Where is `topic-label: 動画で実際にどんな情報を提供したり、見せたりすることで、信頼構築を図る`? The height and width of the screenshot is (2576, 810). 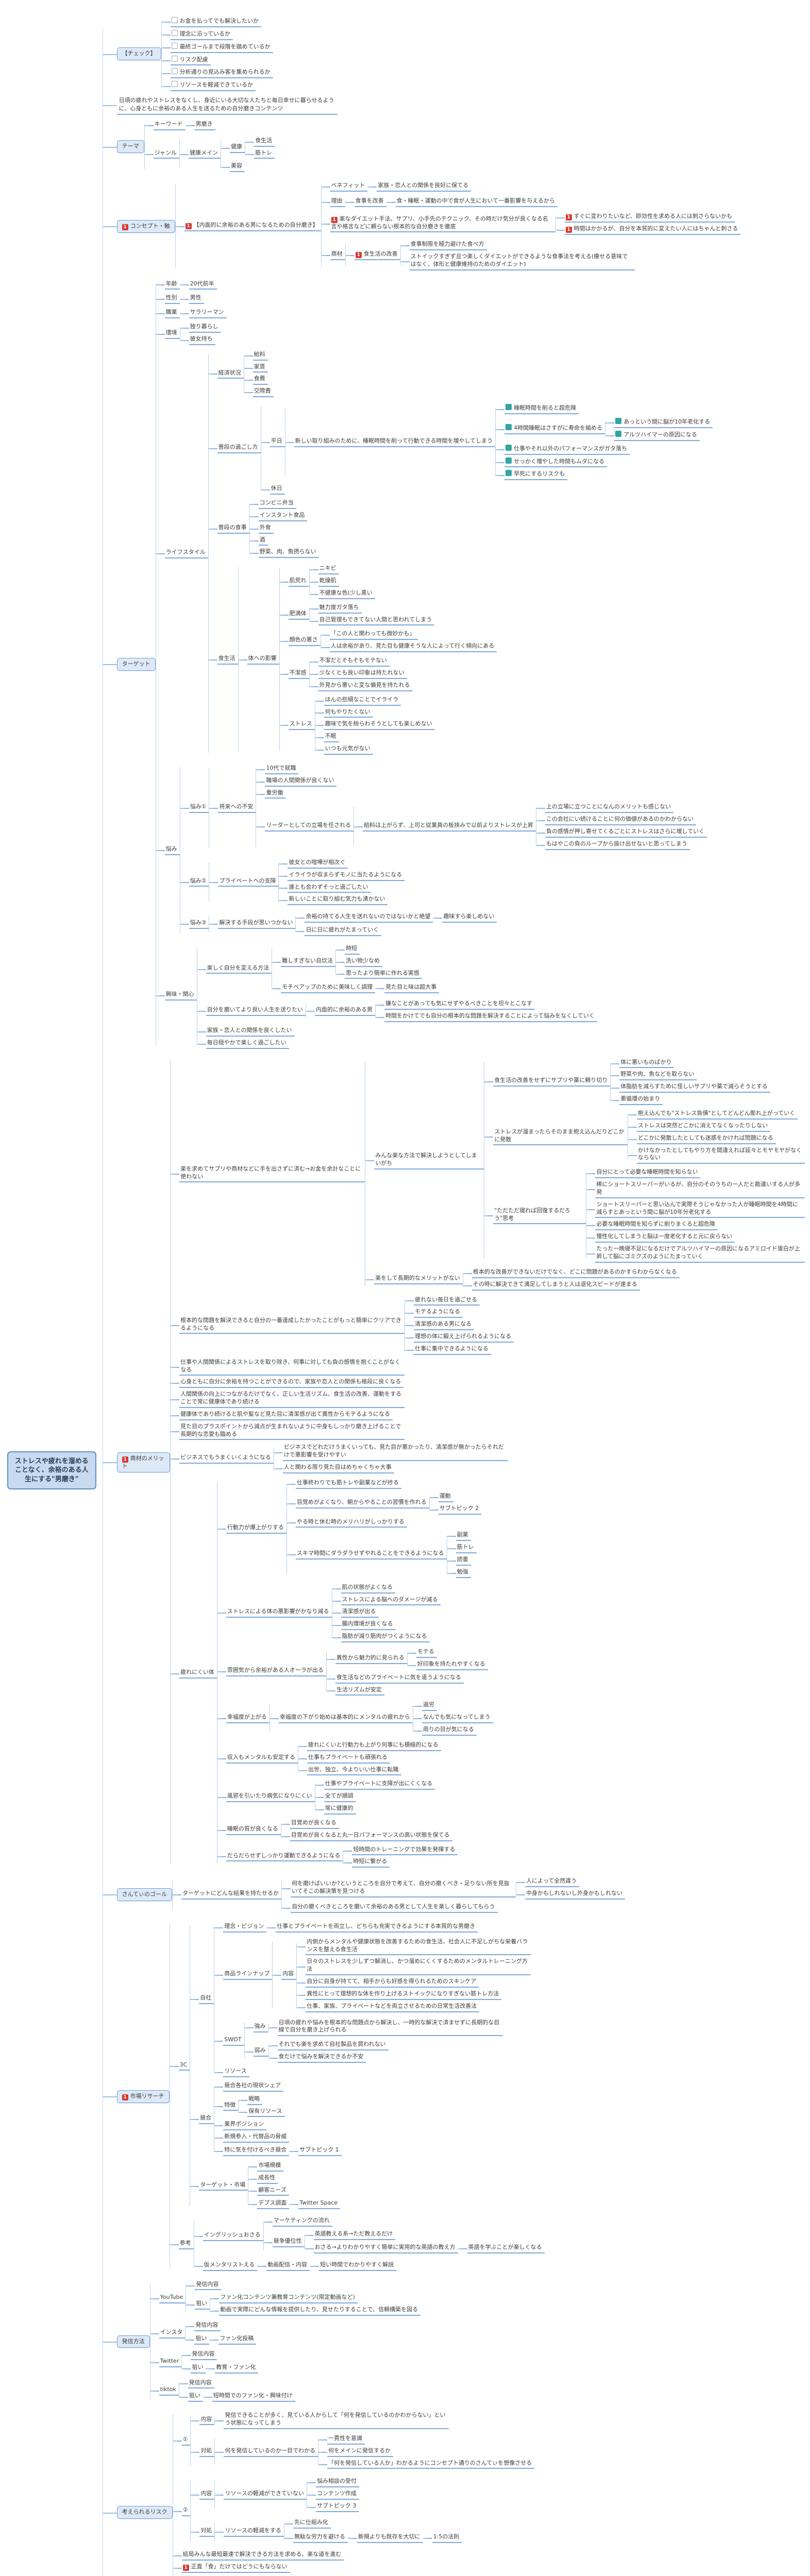
topic-label: 動画で実際にどんな情報を提供したり、見せたりすることで、信頼構築を図る is located at coordinates (319, 2311).